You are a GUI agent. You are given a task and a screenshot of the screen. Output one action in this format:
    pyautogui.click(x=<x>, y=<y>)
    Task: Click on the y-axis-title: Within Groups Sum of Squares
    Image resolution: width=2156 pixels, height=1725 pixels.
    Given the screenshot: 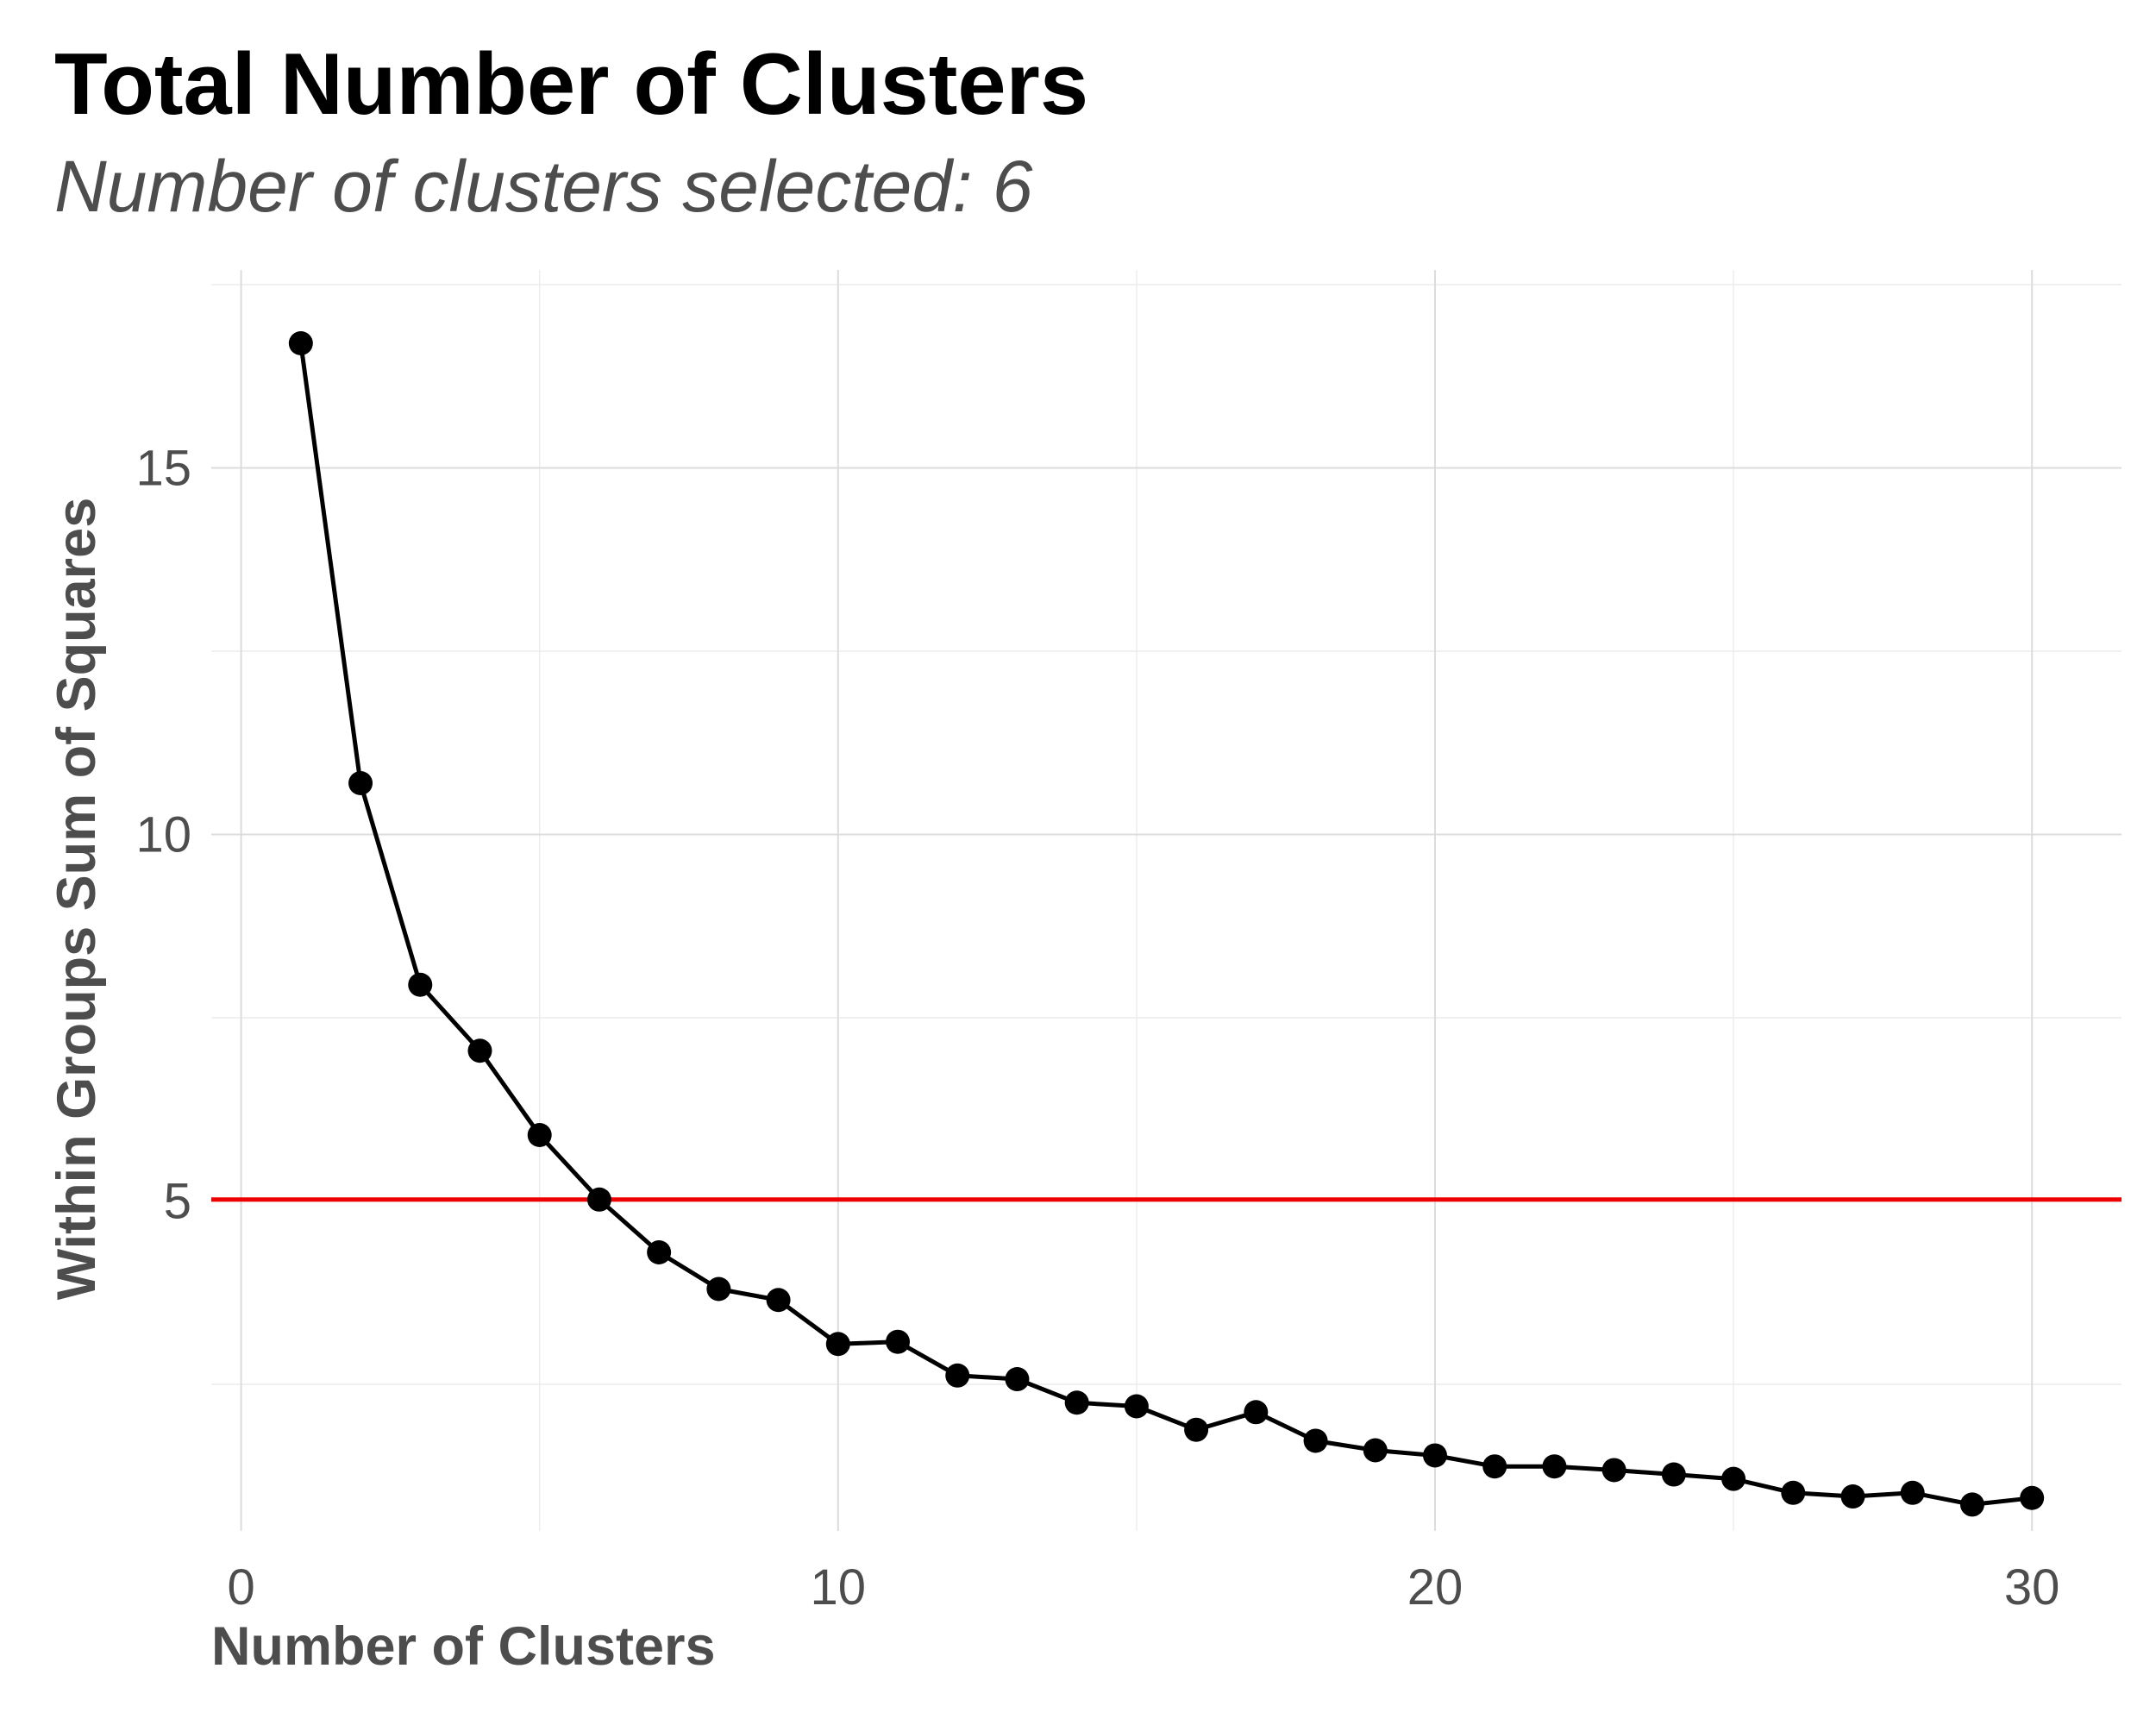 What is the action you would take?
    pyautogui.click(x=77, y=899)
    